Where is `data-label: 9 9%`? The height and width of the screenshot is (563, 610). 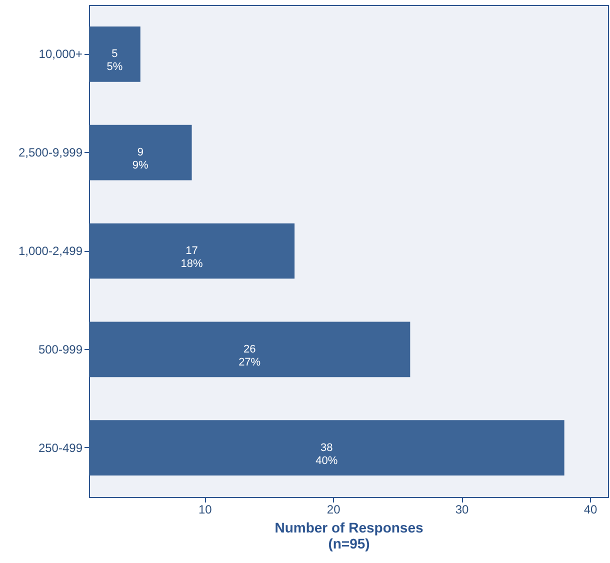 data-label: 9 9% is located at coordinates (140, 159).